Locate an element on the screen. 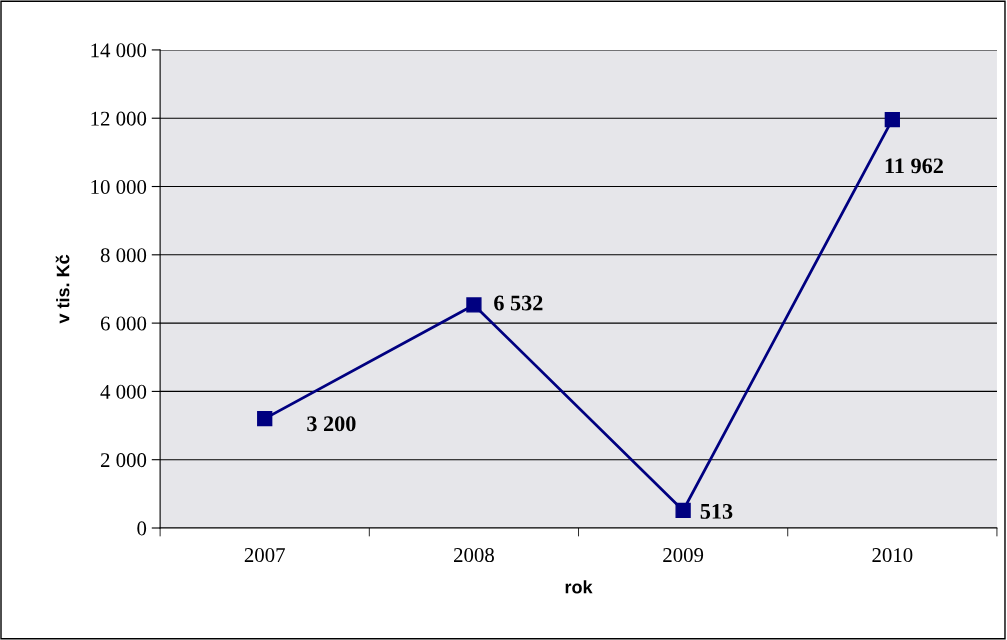 This screenshot has width=1007, height=640. y-tick-label: 14 000 is located at coordinates (119, 50).